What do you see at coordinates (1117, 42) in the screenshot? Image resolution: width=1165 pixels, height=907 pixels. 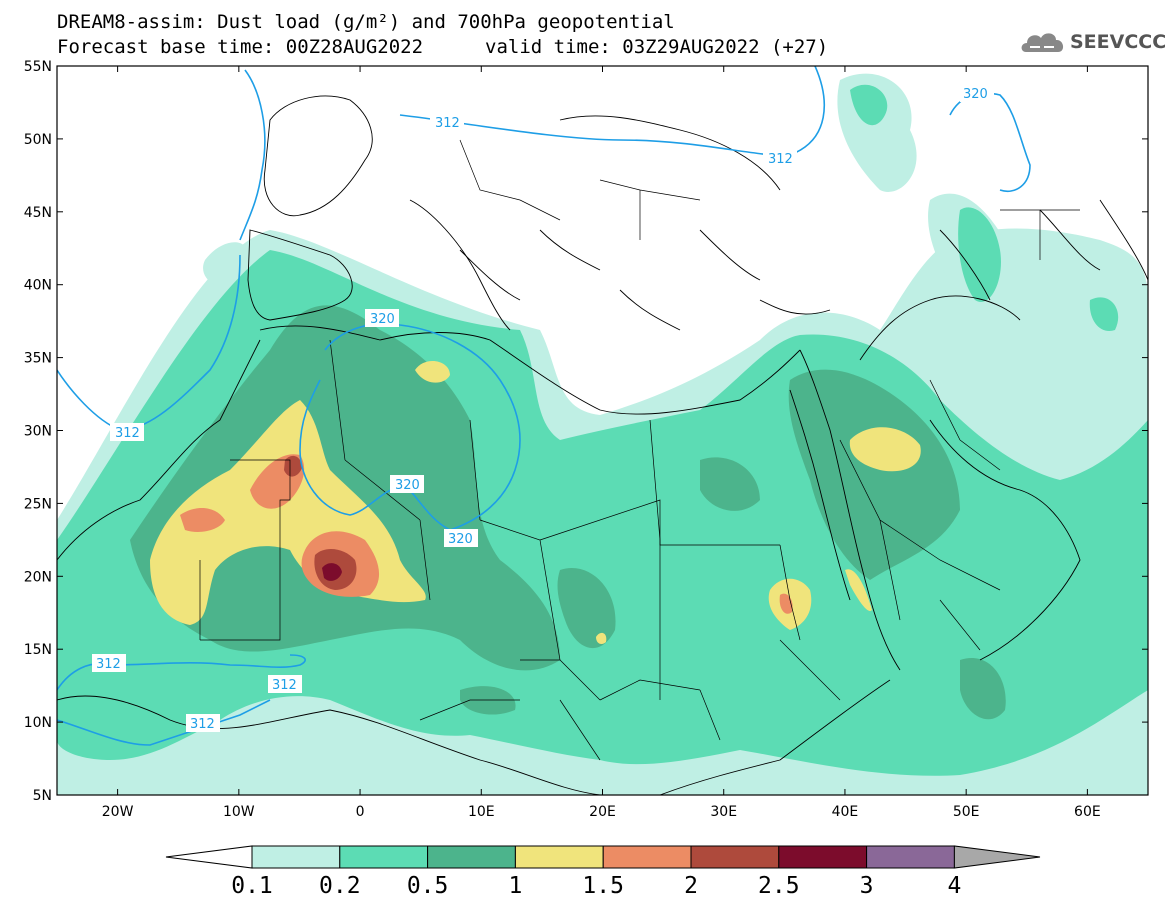 I see `logo-text: SEEVCCC` at bounding box center [1117, 42].